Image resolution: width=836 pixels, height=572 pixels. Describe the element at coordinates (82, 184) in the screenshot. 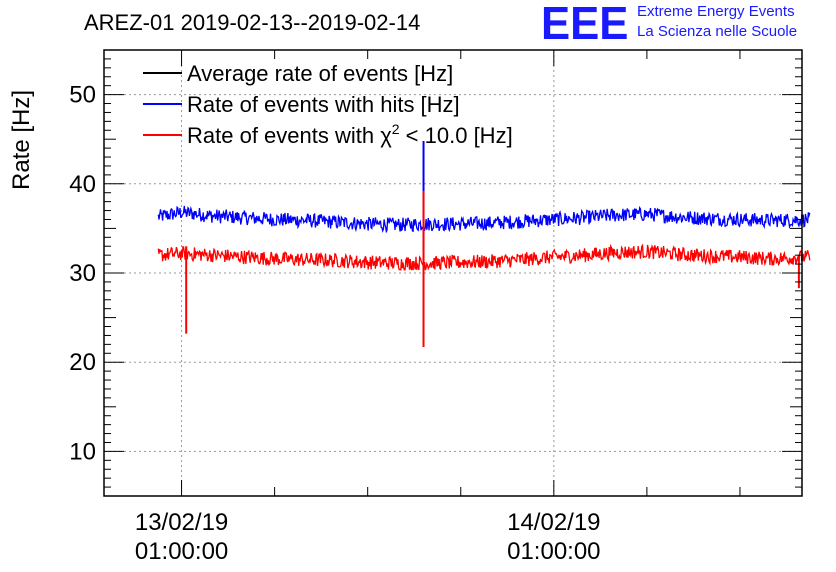

I see `ytick-label-40: 40` at that location.